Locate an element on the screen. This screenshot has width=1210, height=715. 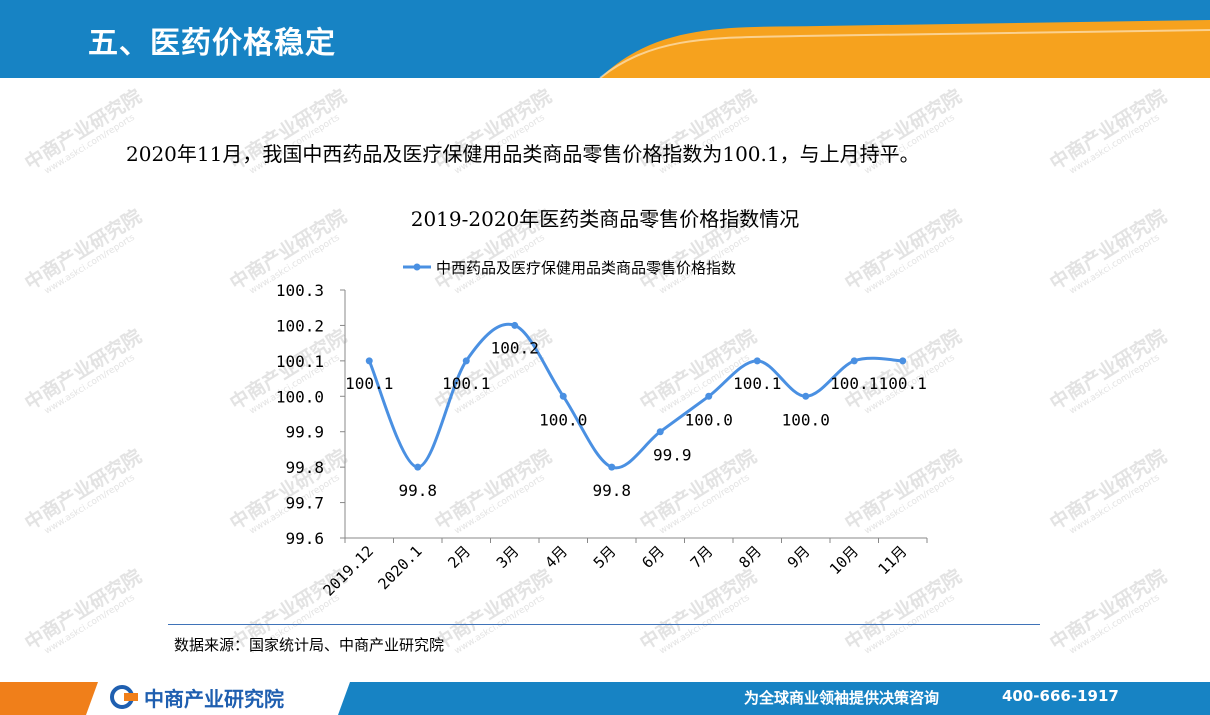
x-tick-label: 8月 is located at coordinates (750, 557).